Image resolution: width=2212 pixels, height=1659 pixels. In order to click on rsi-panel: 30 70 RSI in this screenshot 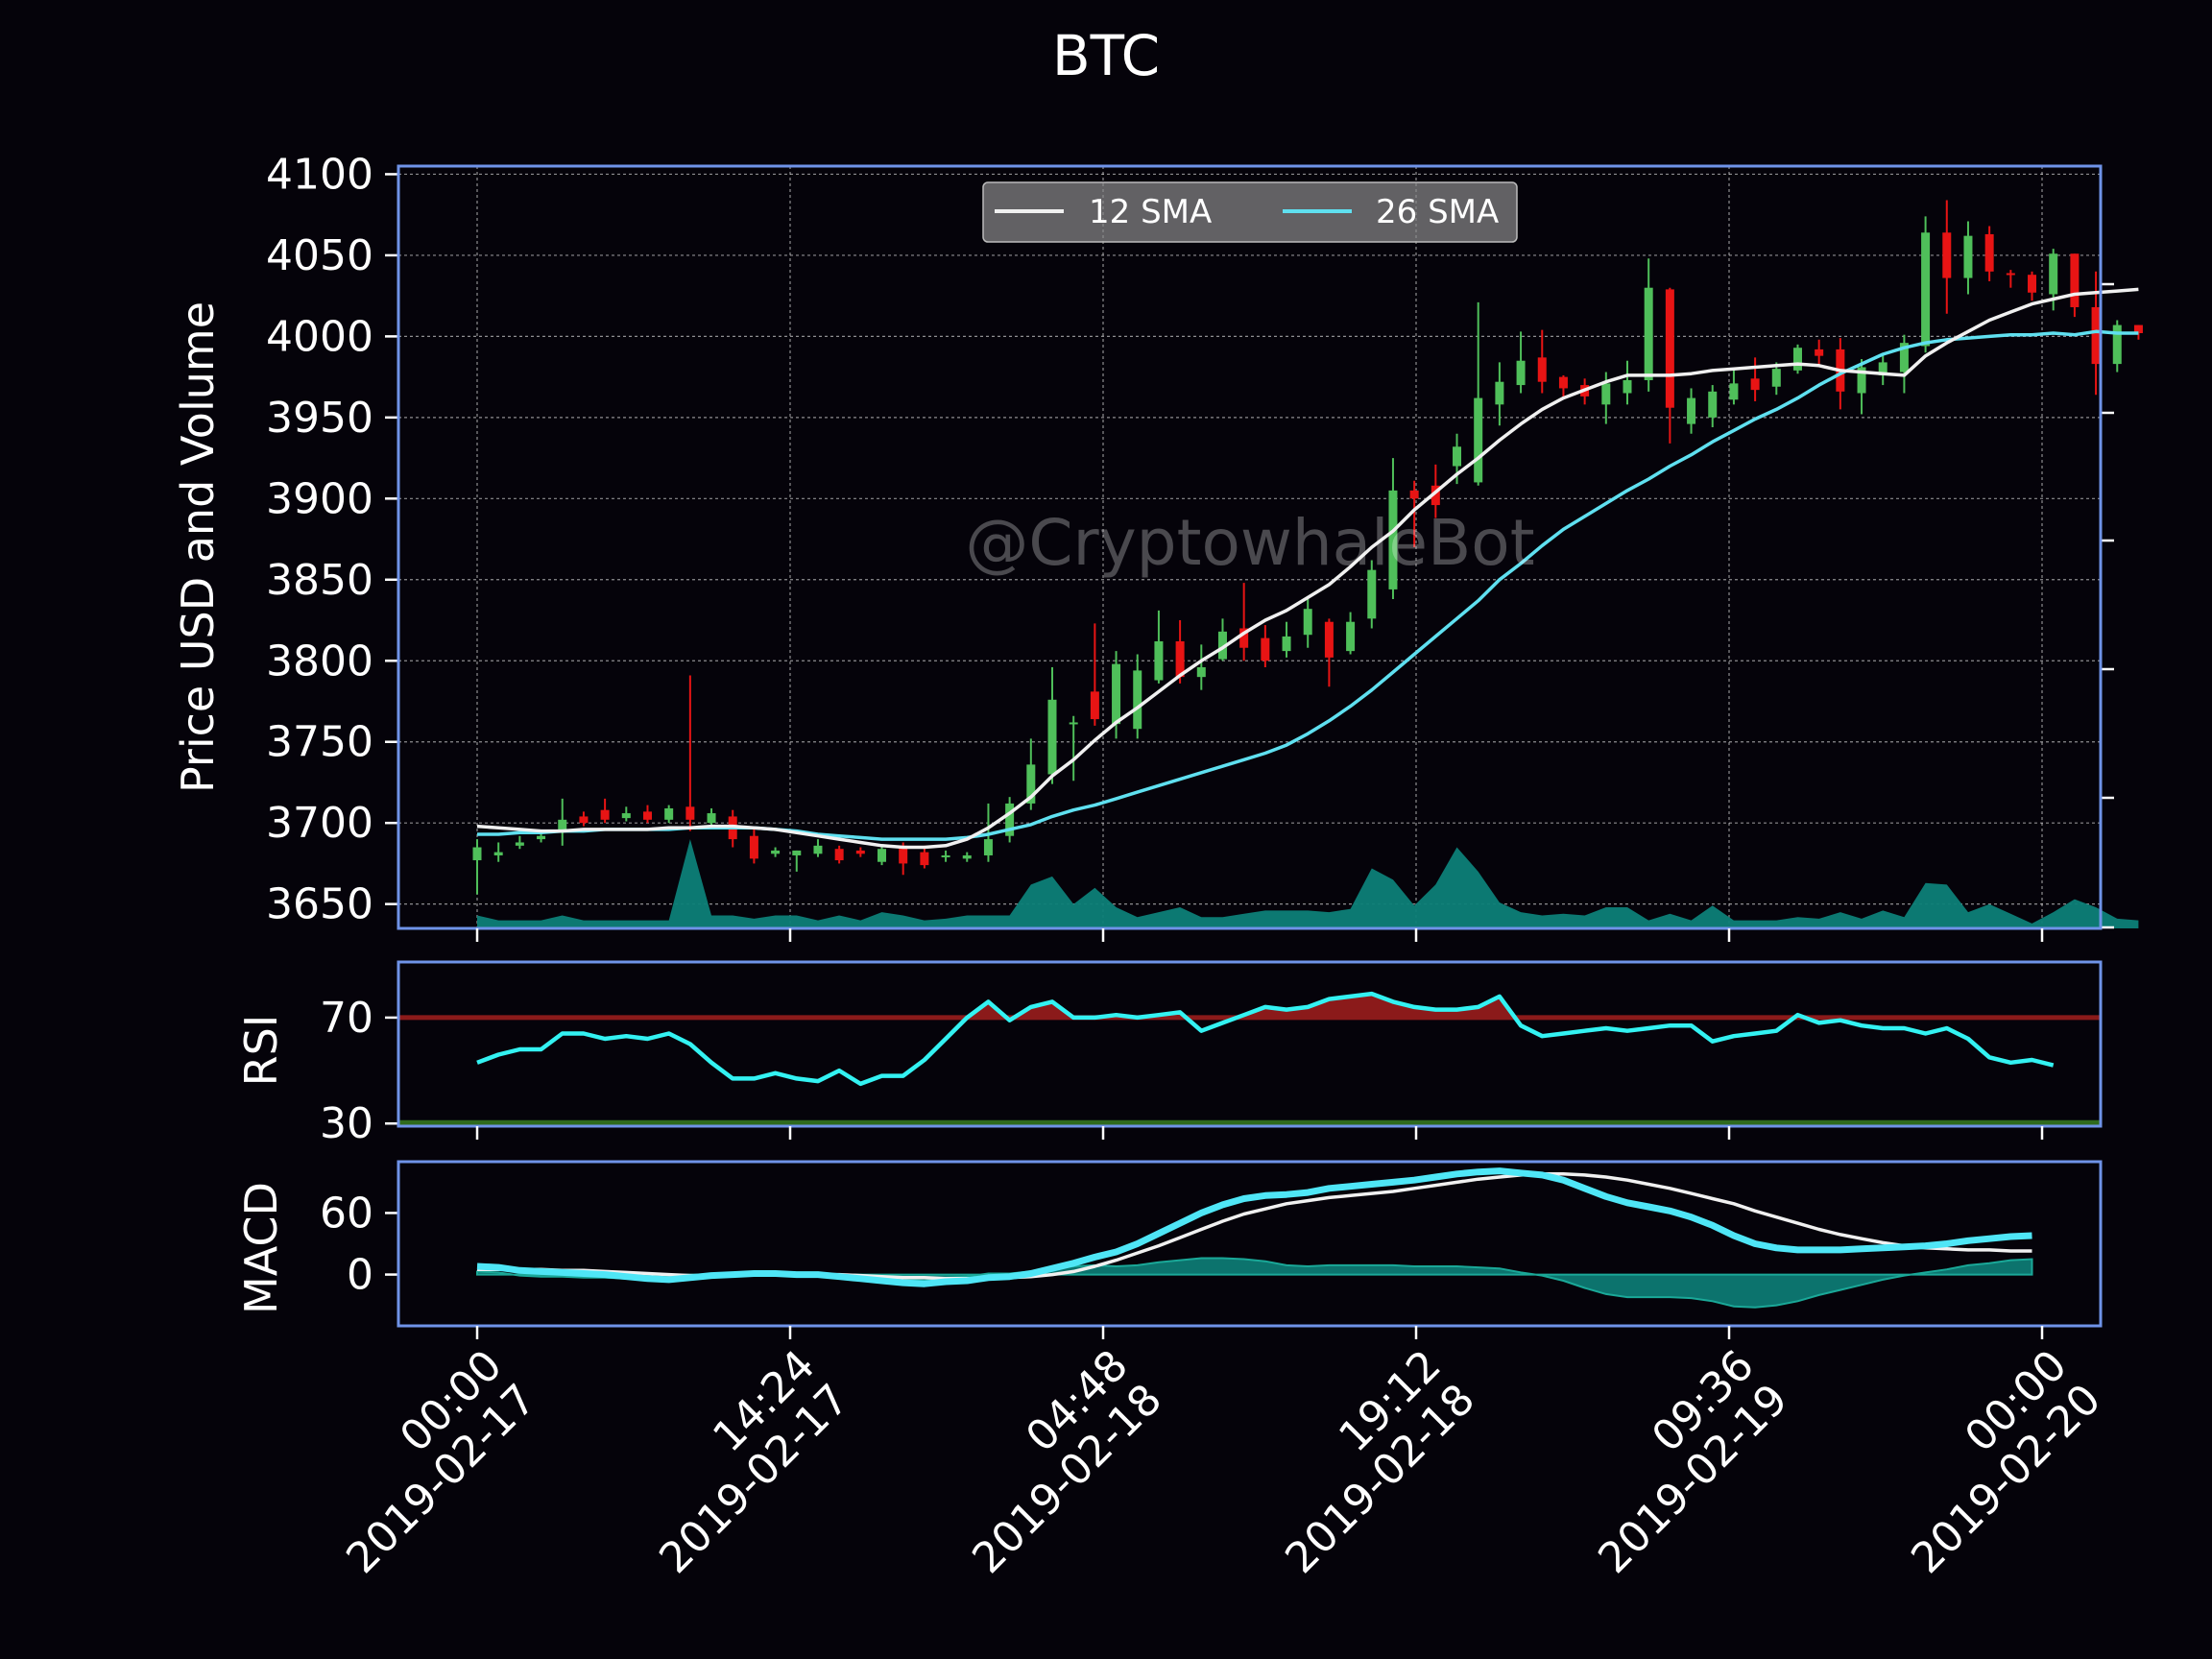, I will do `click(1169, 1054)`.